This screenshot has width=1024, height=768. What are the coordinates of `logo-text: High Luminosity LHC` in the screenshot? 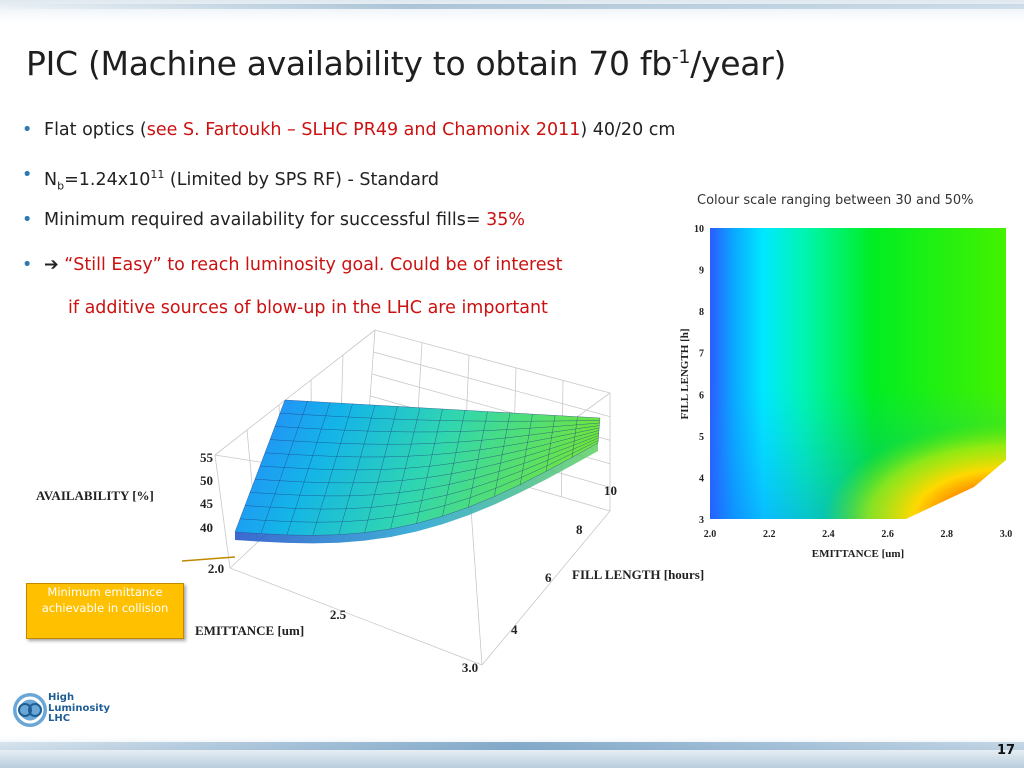 It's located at (79, 708).